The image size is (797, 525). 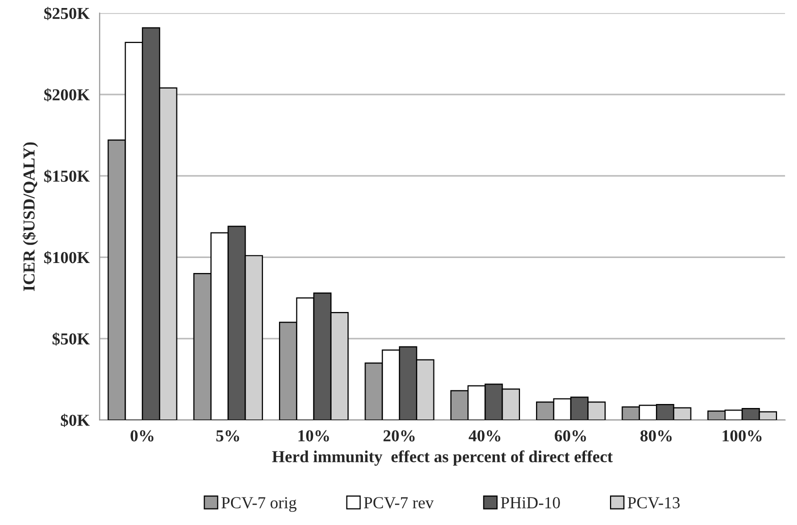 What do you see at coordinates (656, 436) in the screenshot?
I see `x-tick-label: 80%` at bounding box center [656, 436].